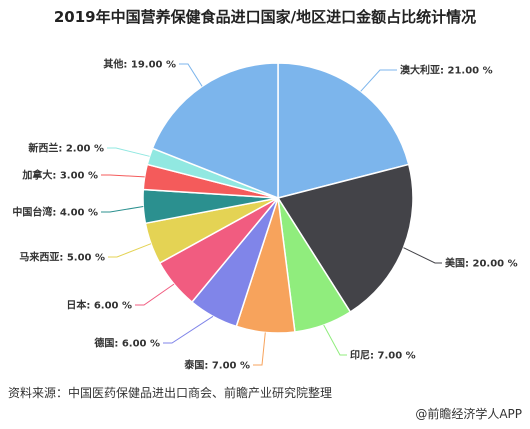  Describe the element at coordinates (216, 365) in the screenshot. I see `data-label-3: 泰国: 7.00 %` at that location.